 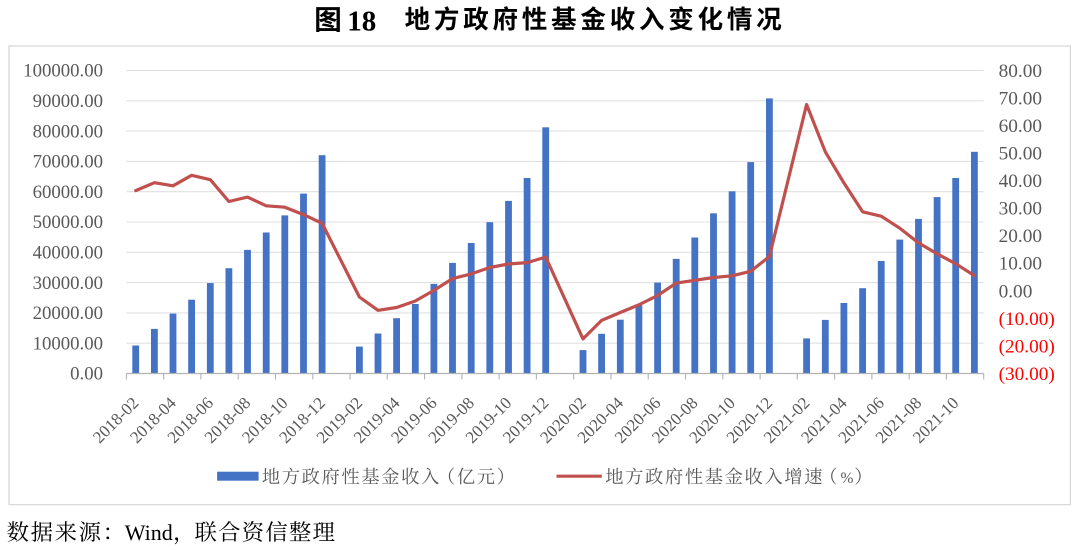 What do you see at coordinates (68, 192) in the screenshot?
I see `svg-text: 60000.00` at bounding box center [68, 192].